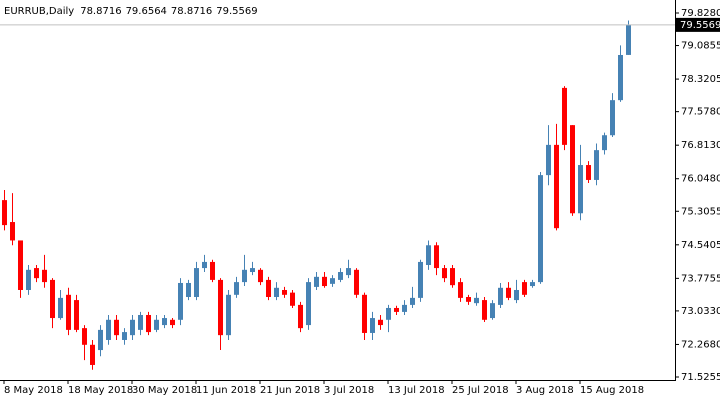  Describe the element at coordinates (700, 245) in the screenshot. I see `y-tick-label: 74.5405` at that location.